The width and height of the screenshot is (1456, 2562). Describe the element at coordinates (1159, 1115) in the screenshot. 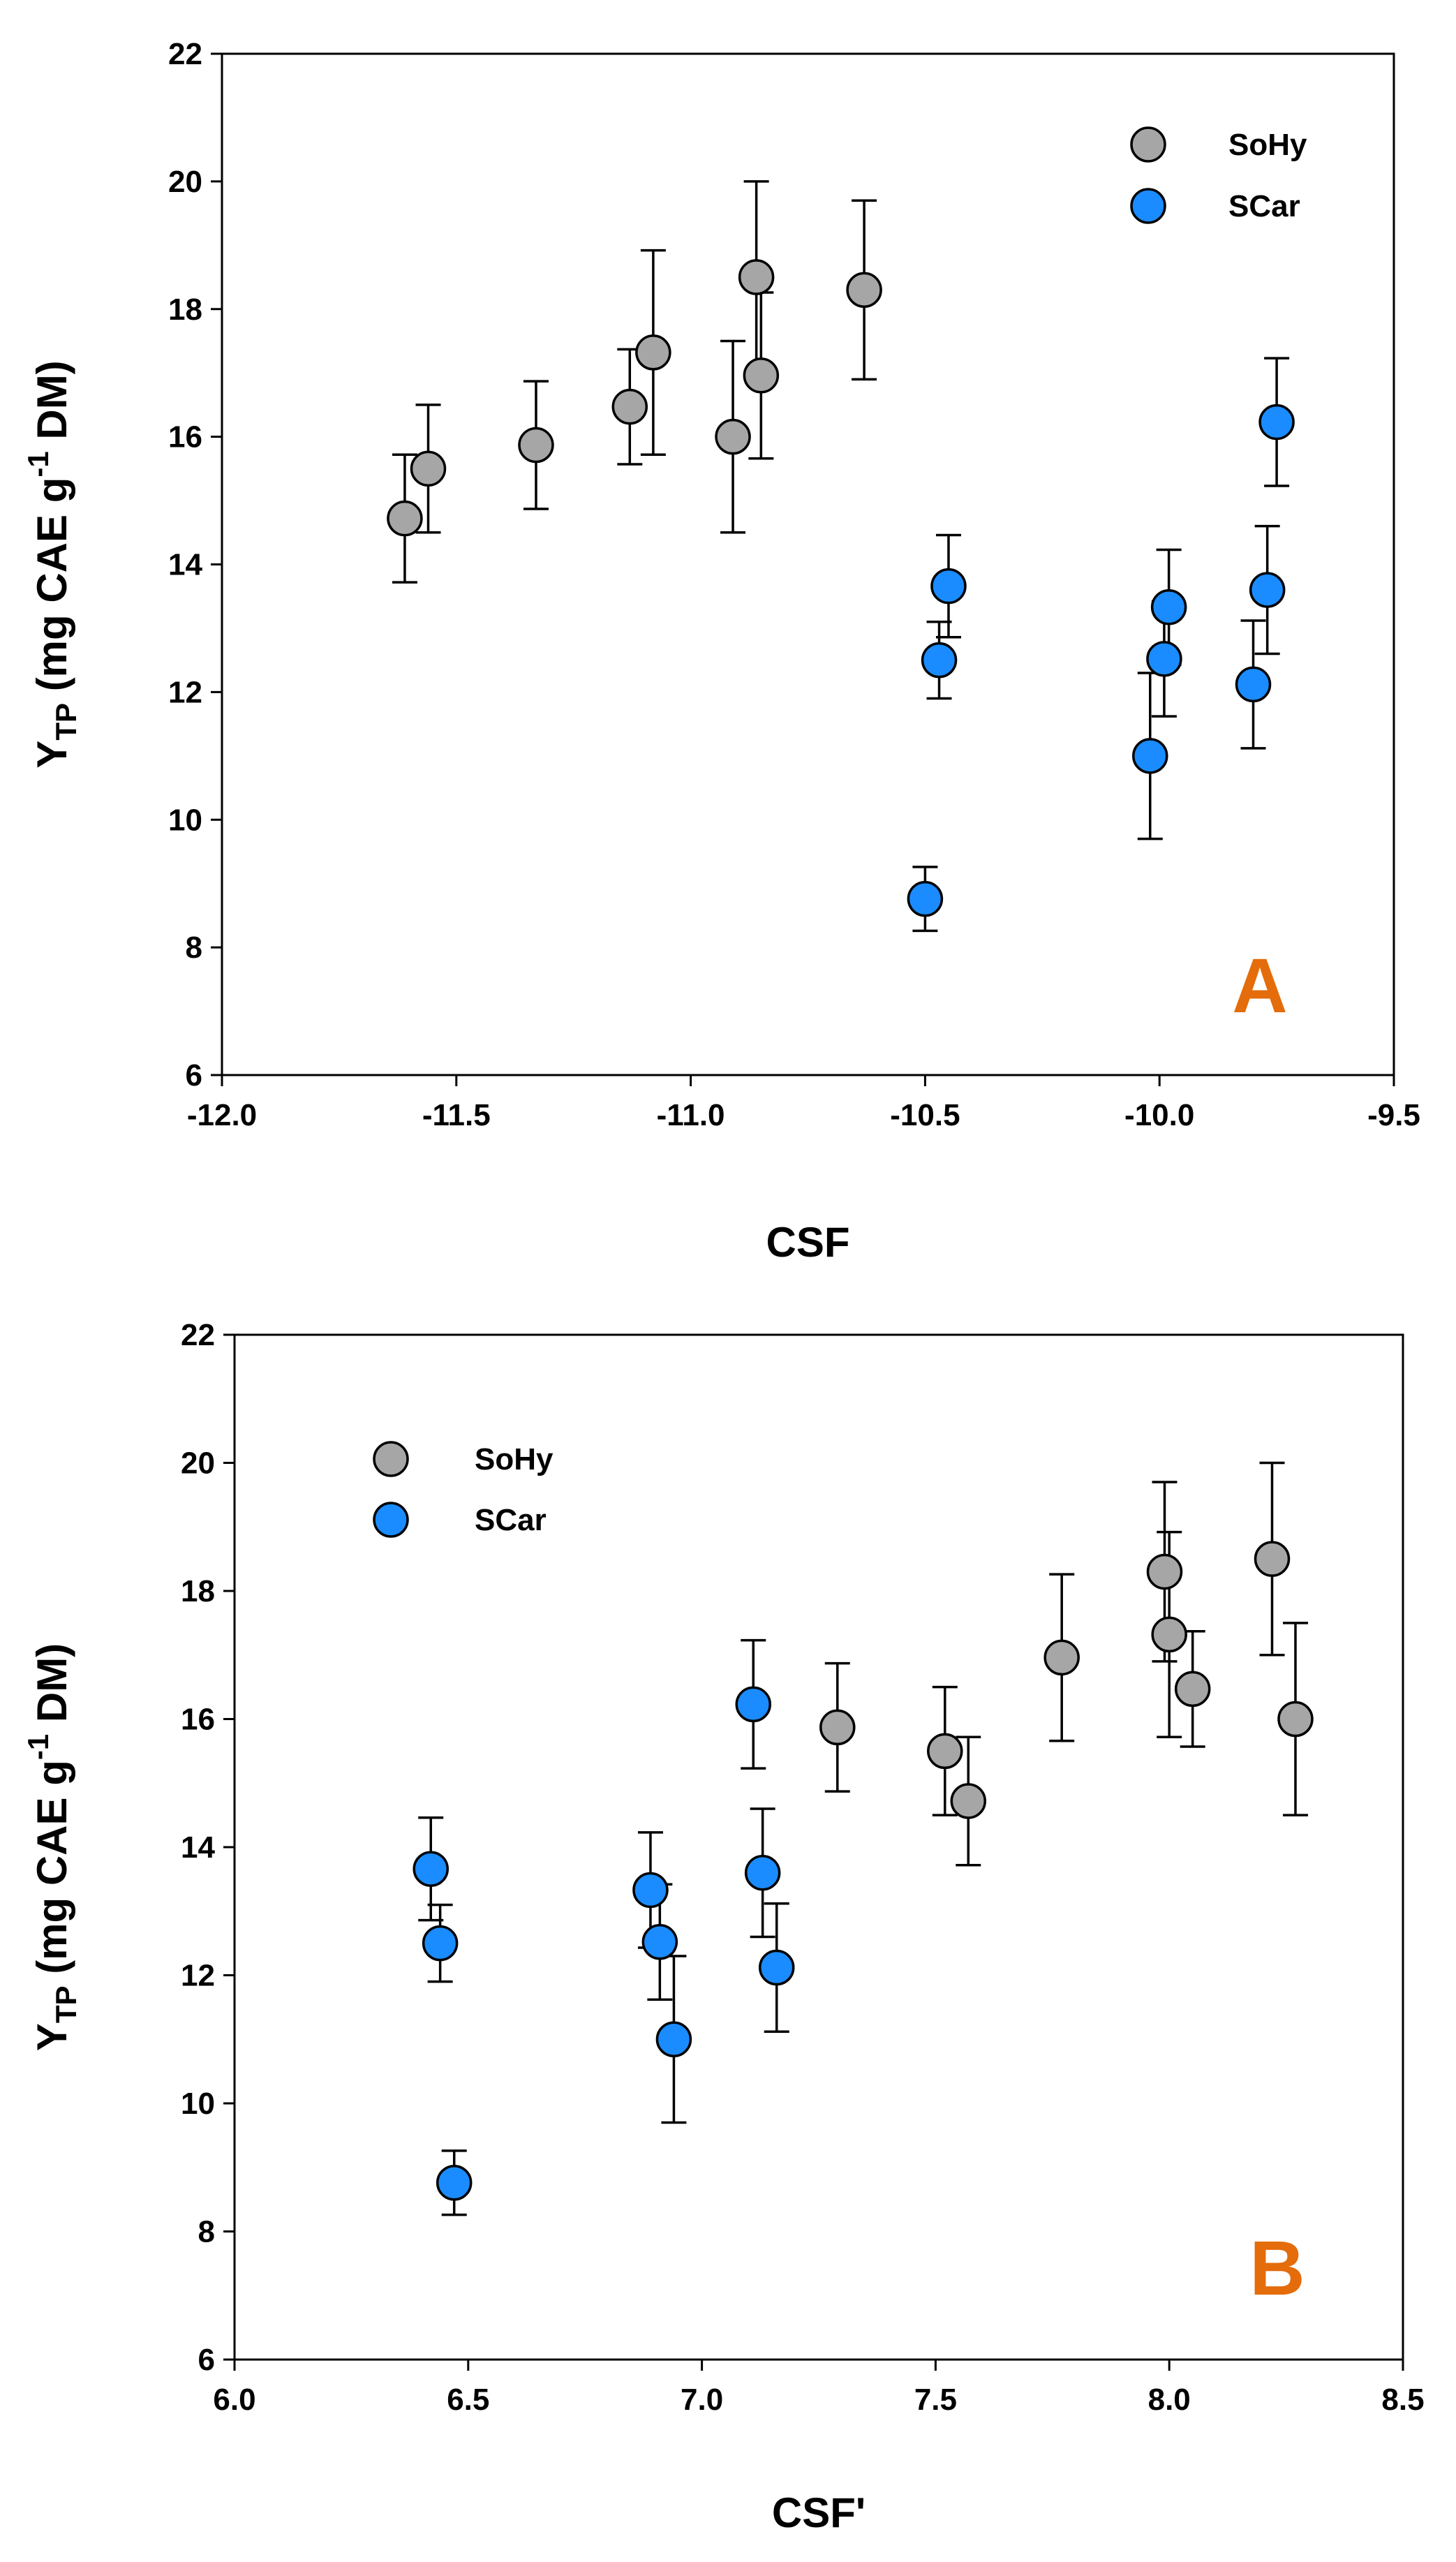

I see `x-tick-label: -10.0` at that location.